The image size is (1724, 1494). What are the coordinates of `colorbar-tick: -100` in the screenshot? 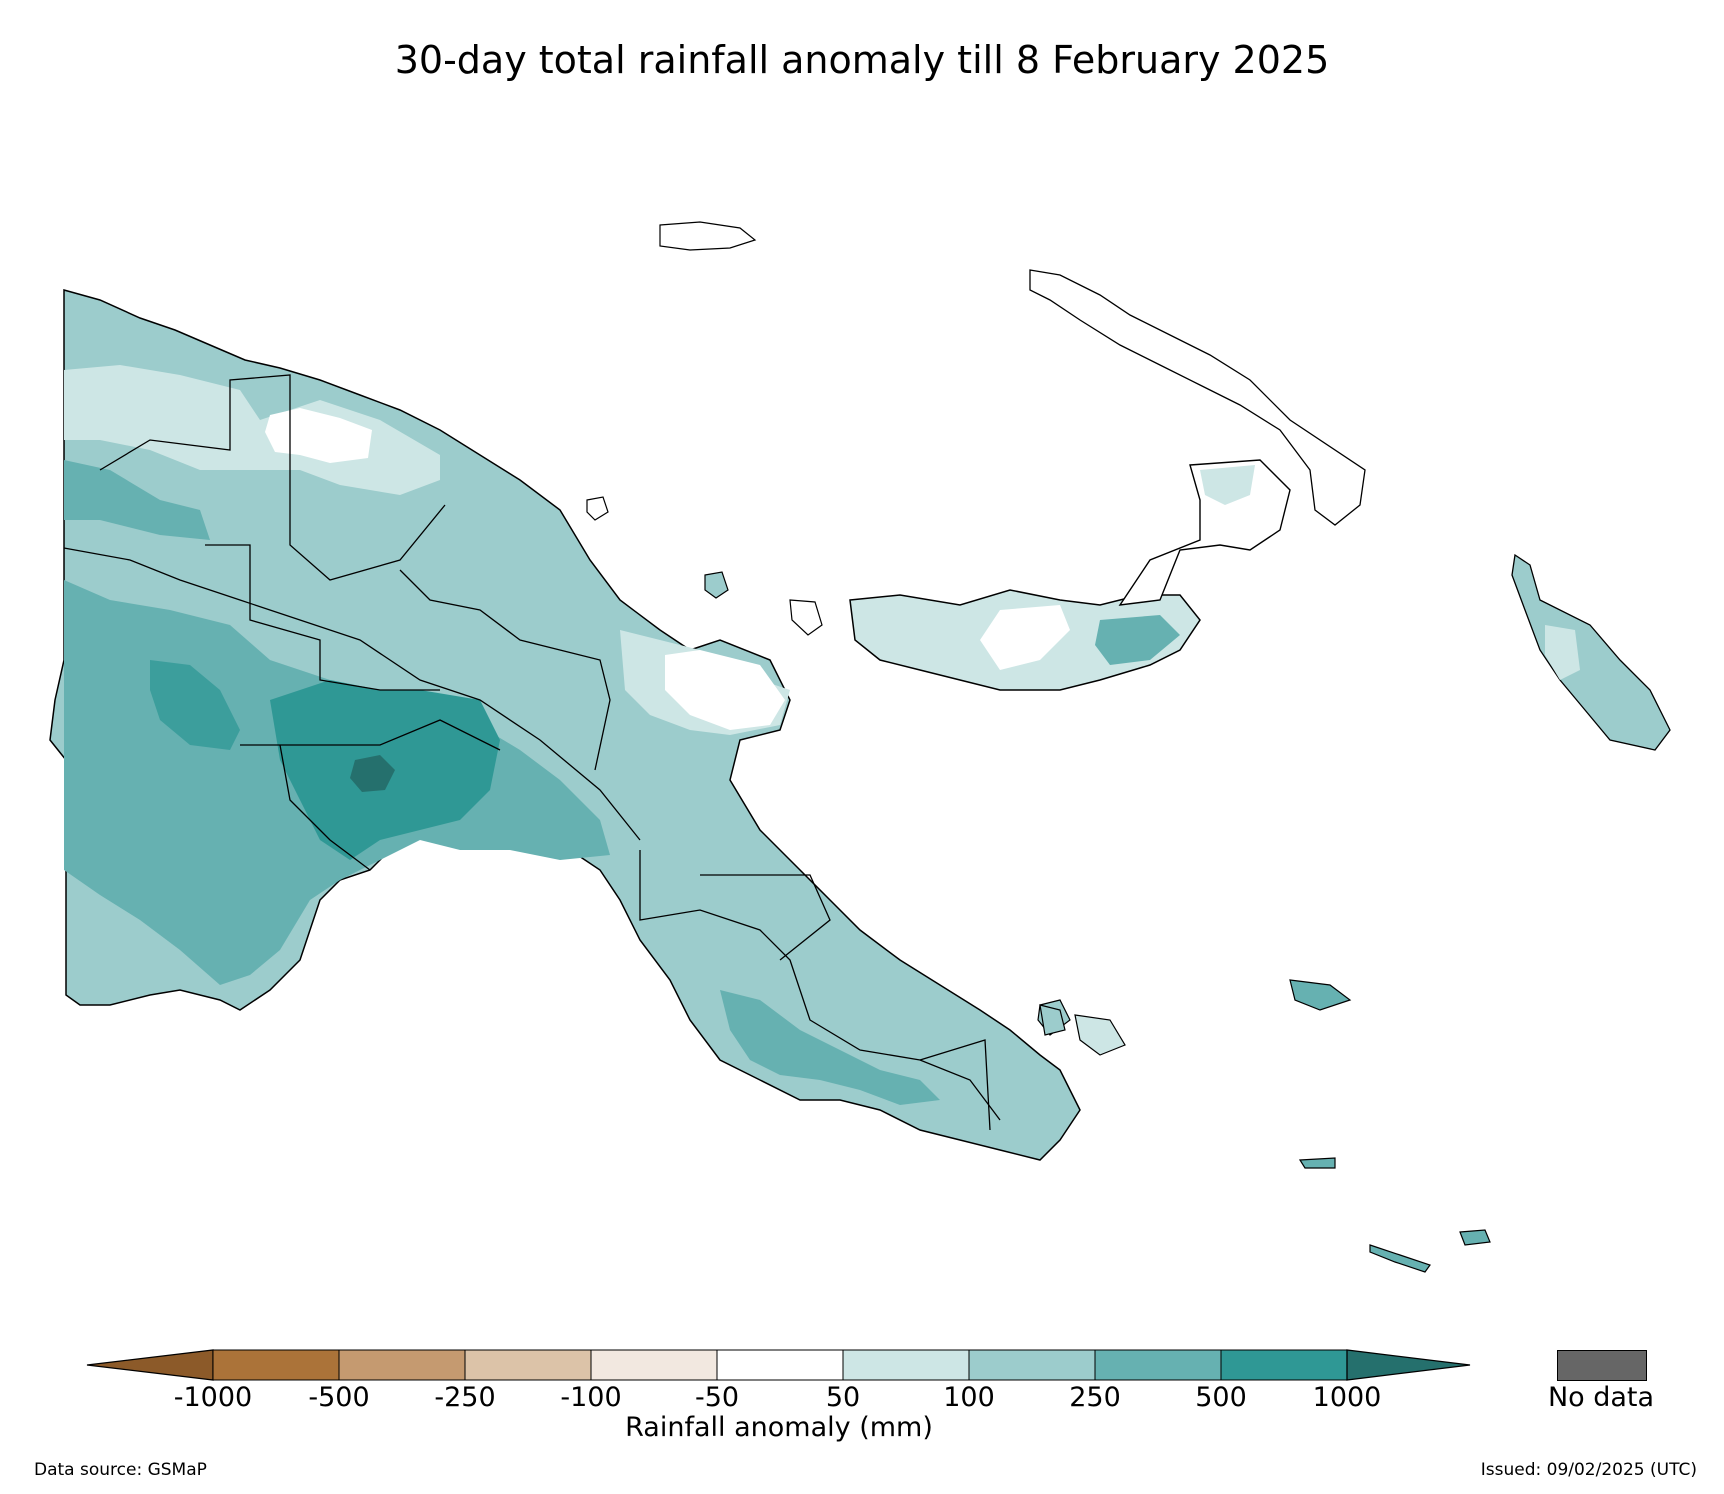 It's located at (591, 1397).